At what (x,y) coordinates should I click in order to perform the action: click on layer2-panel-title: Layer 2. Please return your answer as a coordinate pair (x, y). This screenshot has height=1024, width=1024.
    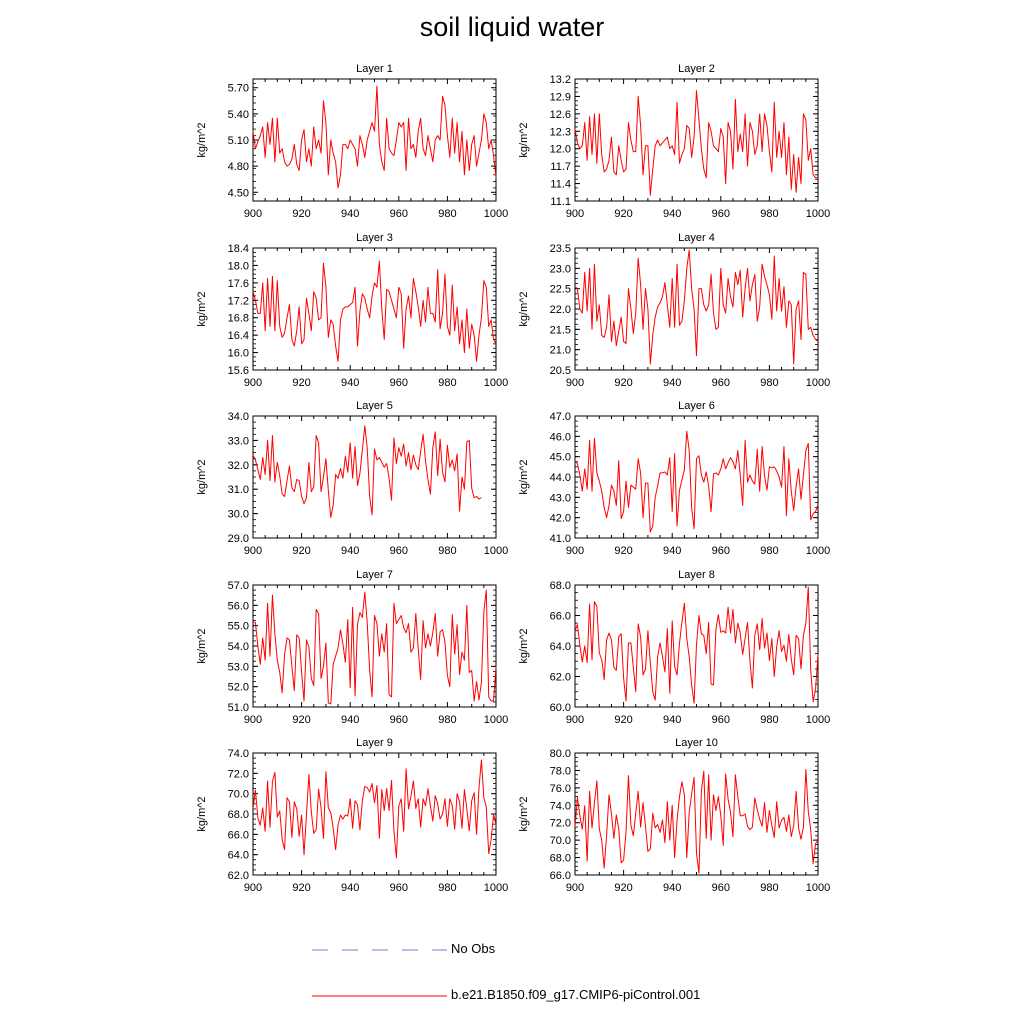
    Looking at the image, I should click on (696, 69).